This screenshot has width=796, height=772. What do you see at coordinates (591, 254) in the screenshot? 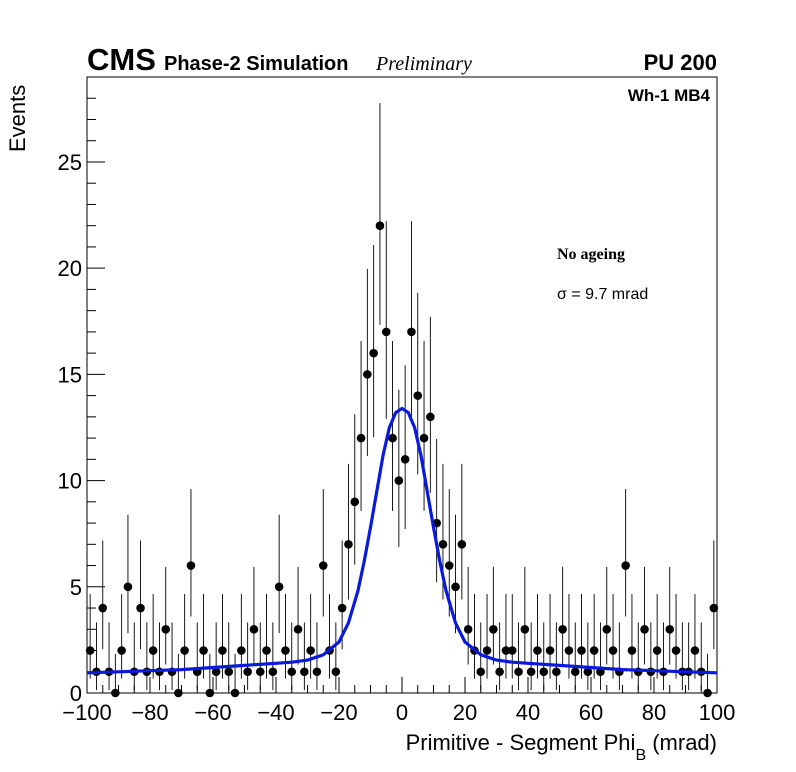
I see `condition-label: No ageing` at bounding box center [591, 254].